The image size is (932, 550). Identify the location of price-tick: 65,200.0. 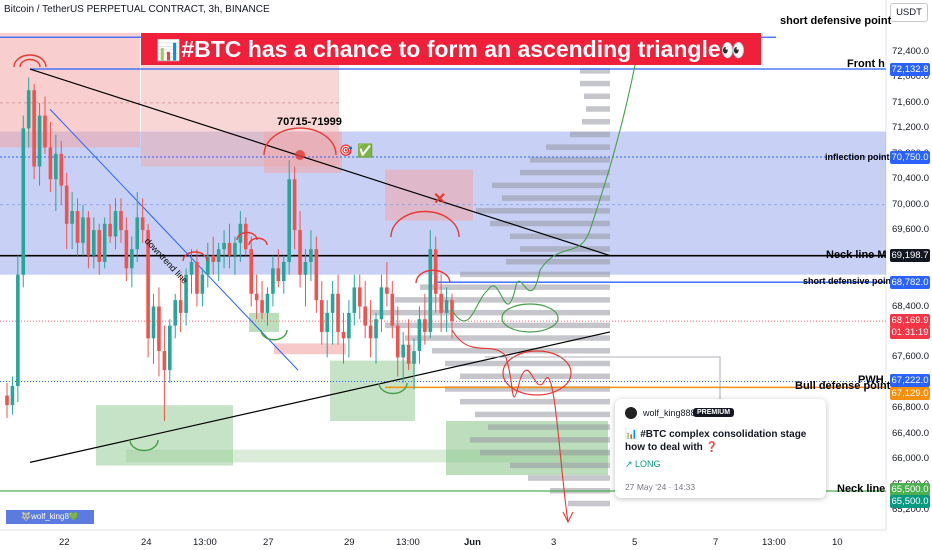
(910, 510).